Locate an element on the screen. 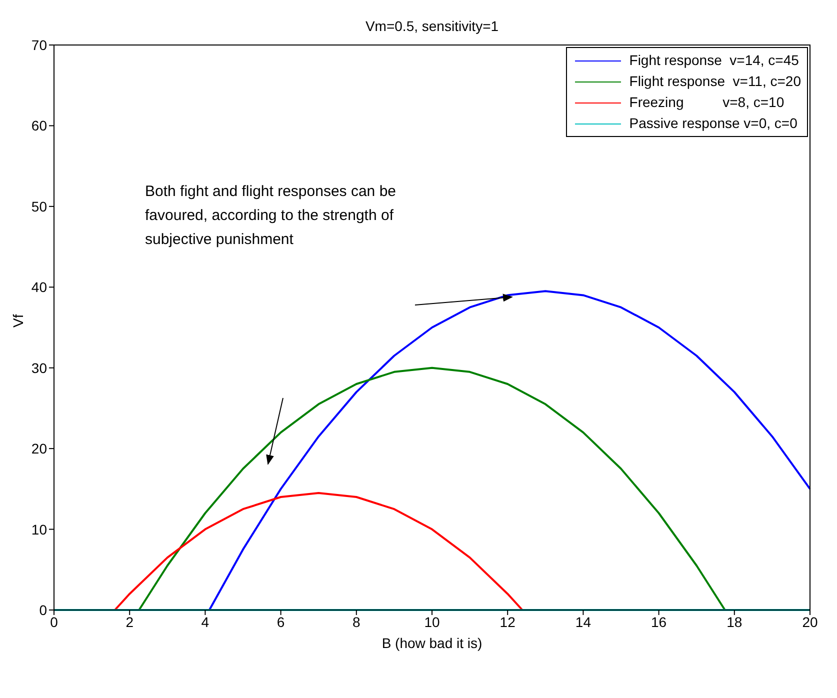  line-series is located at coordinates (319, 551).